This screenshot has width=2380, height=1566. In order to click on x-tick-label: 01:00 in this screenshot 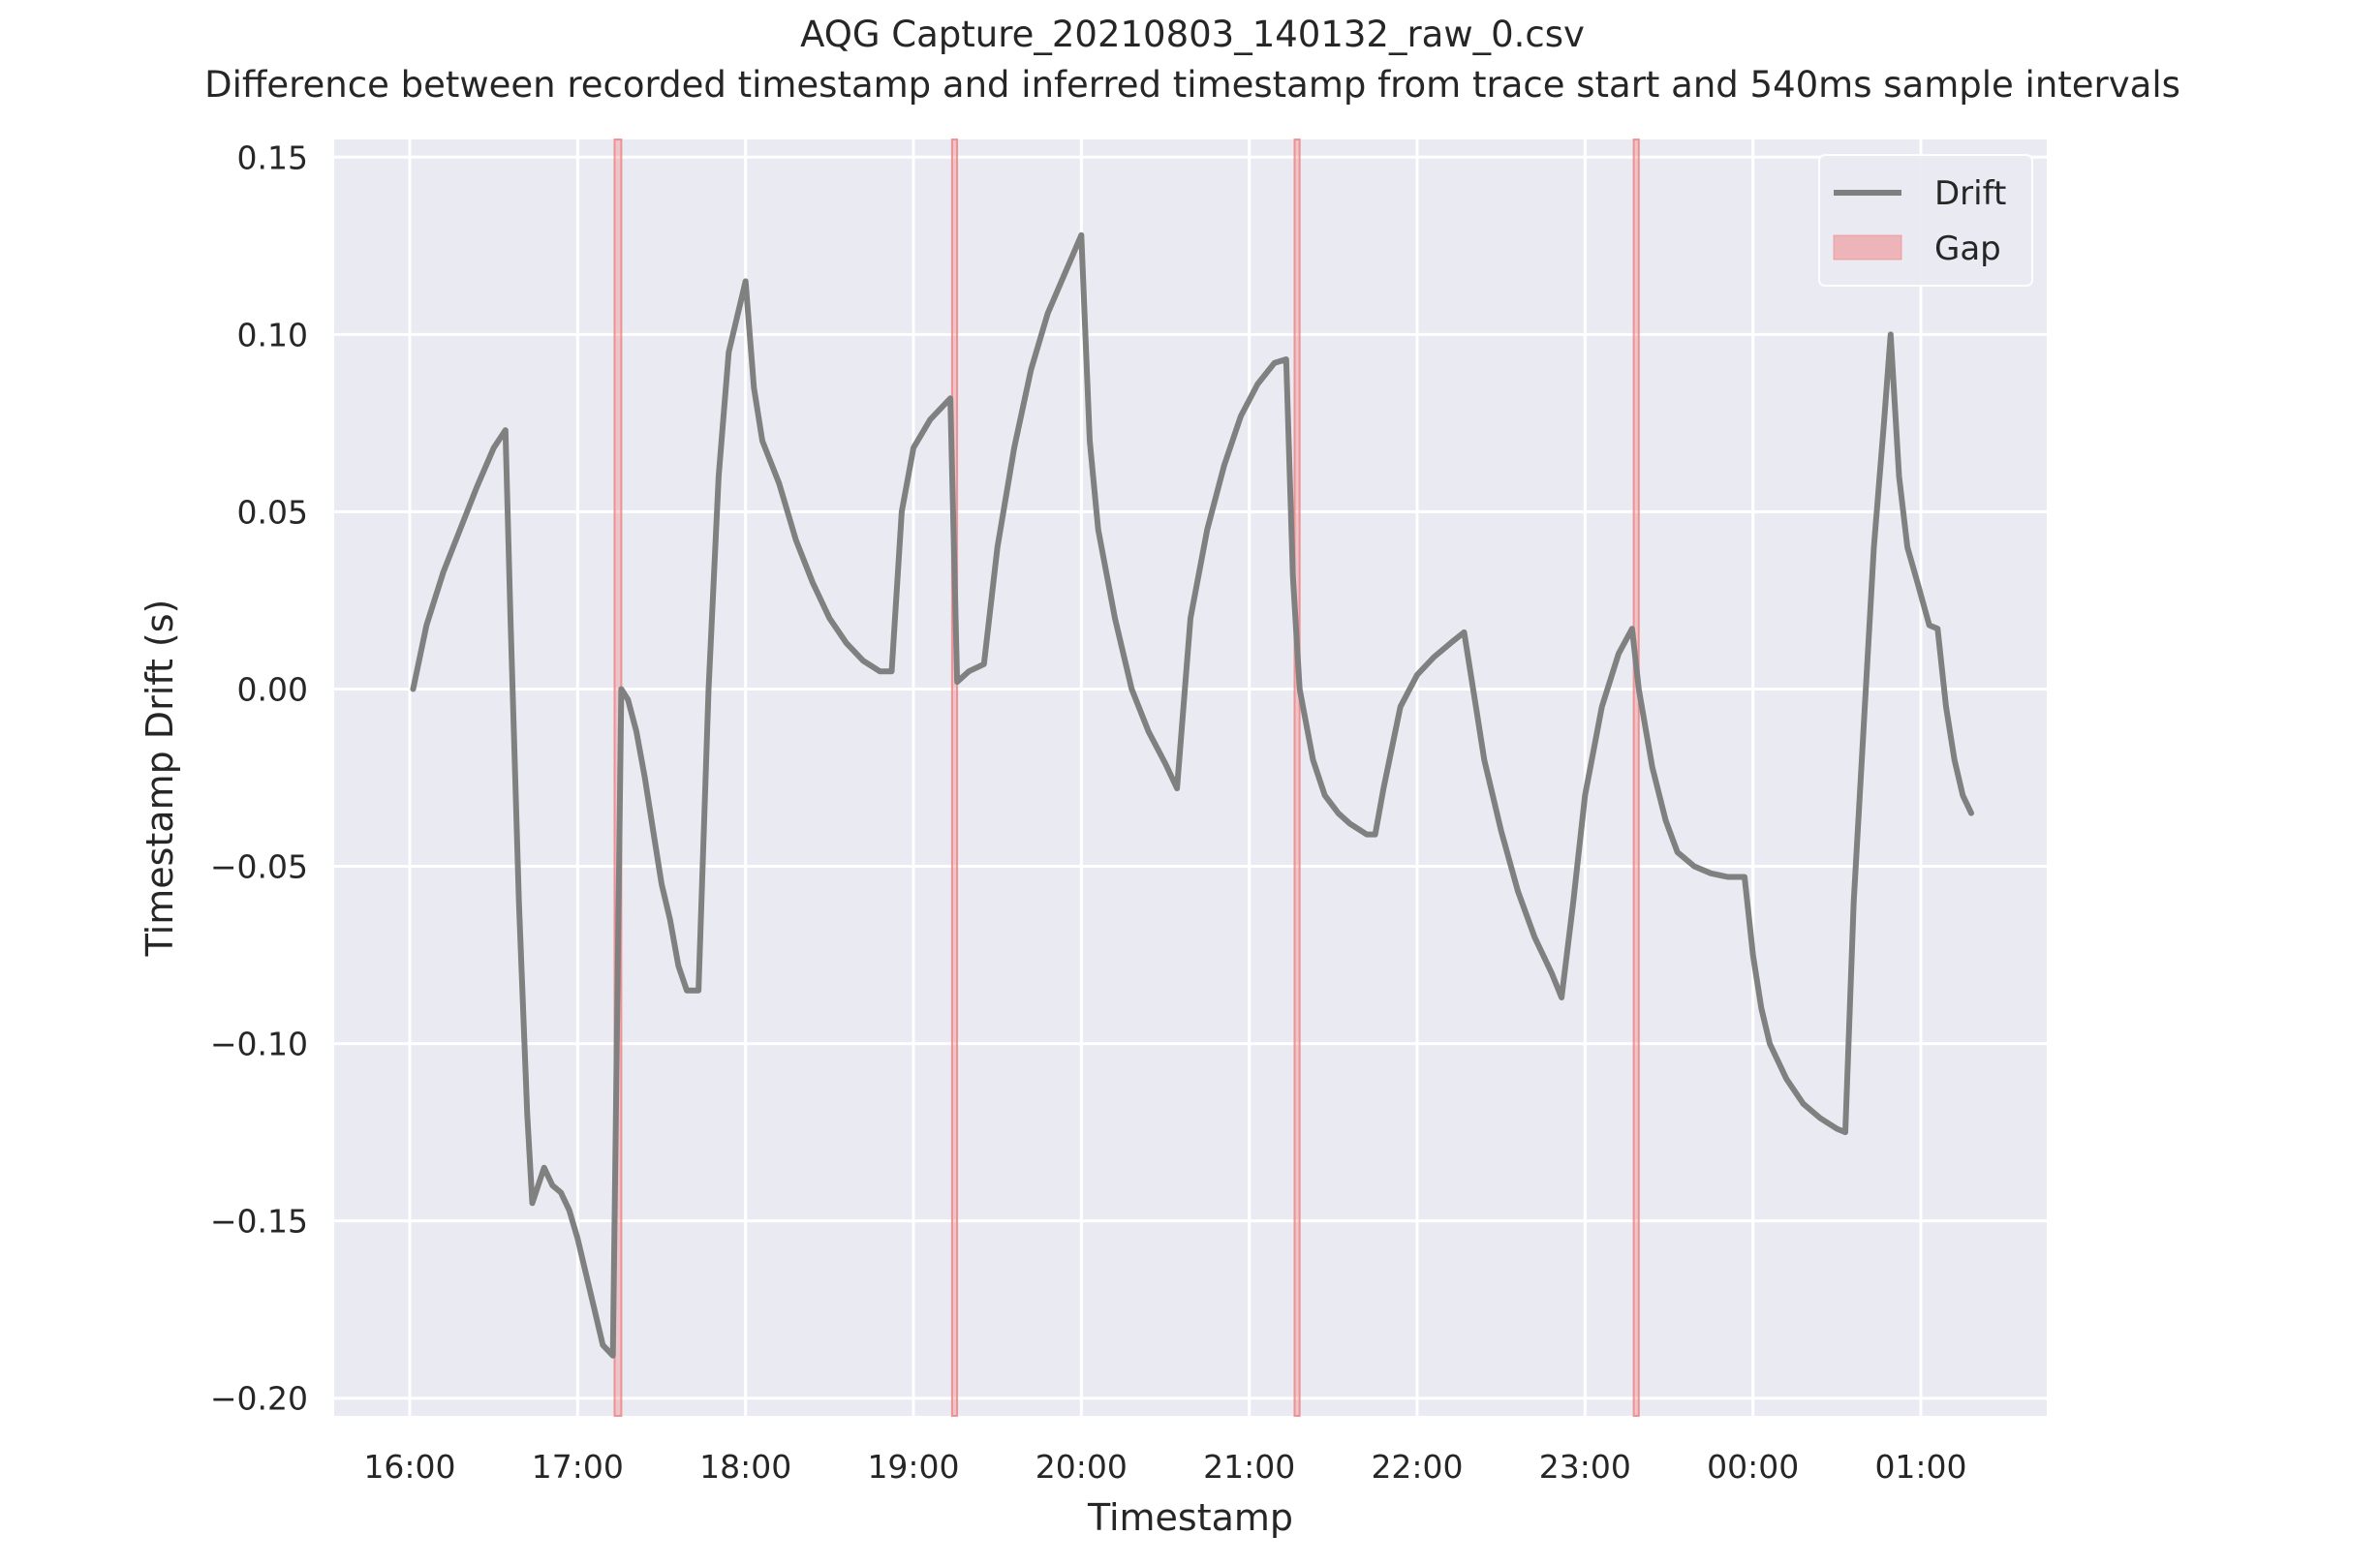, I will do `click(1920, 1467)`.